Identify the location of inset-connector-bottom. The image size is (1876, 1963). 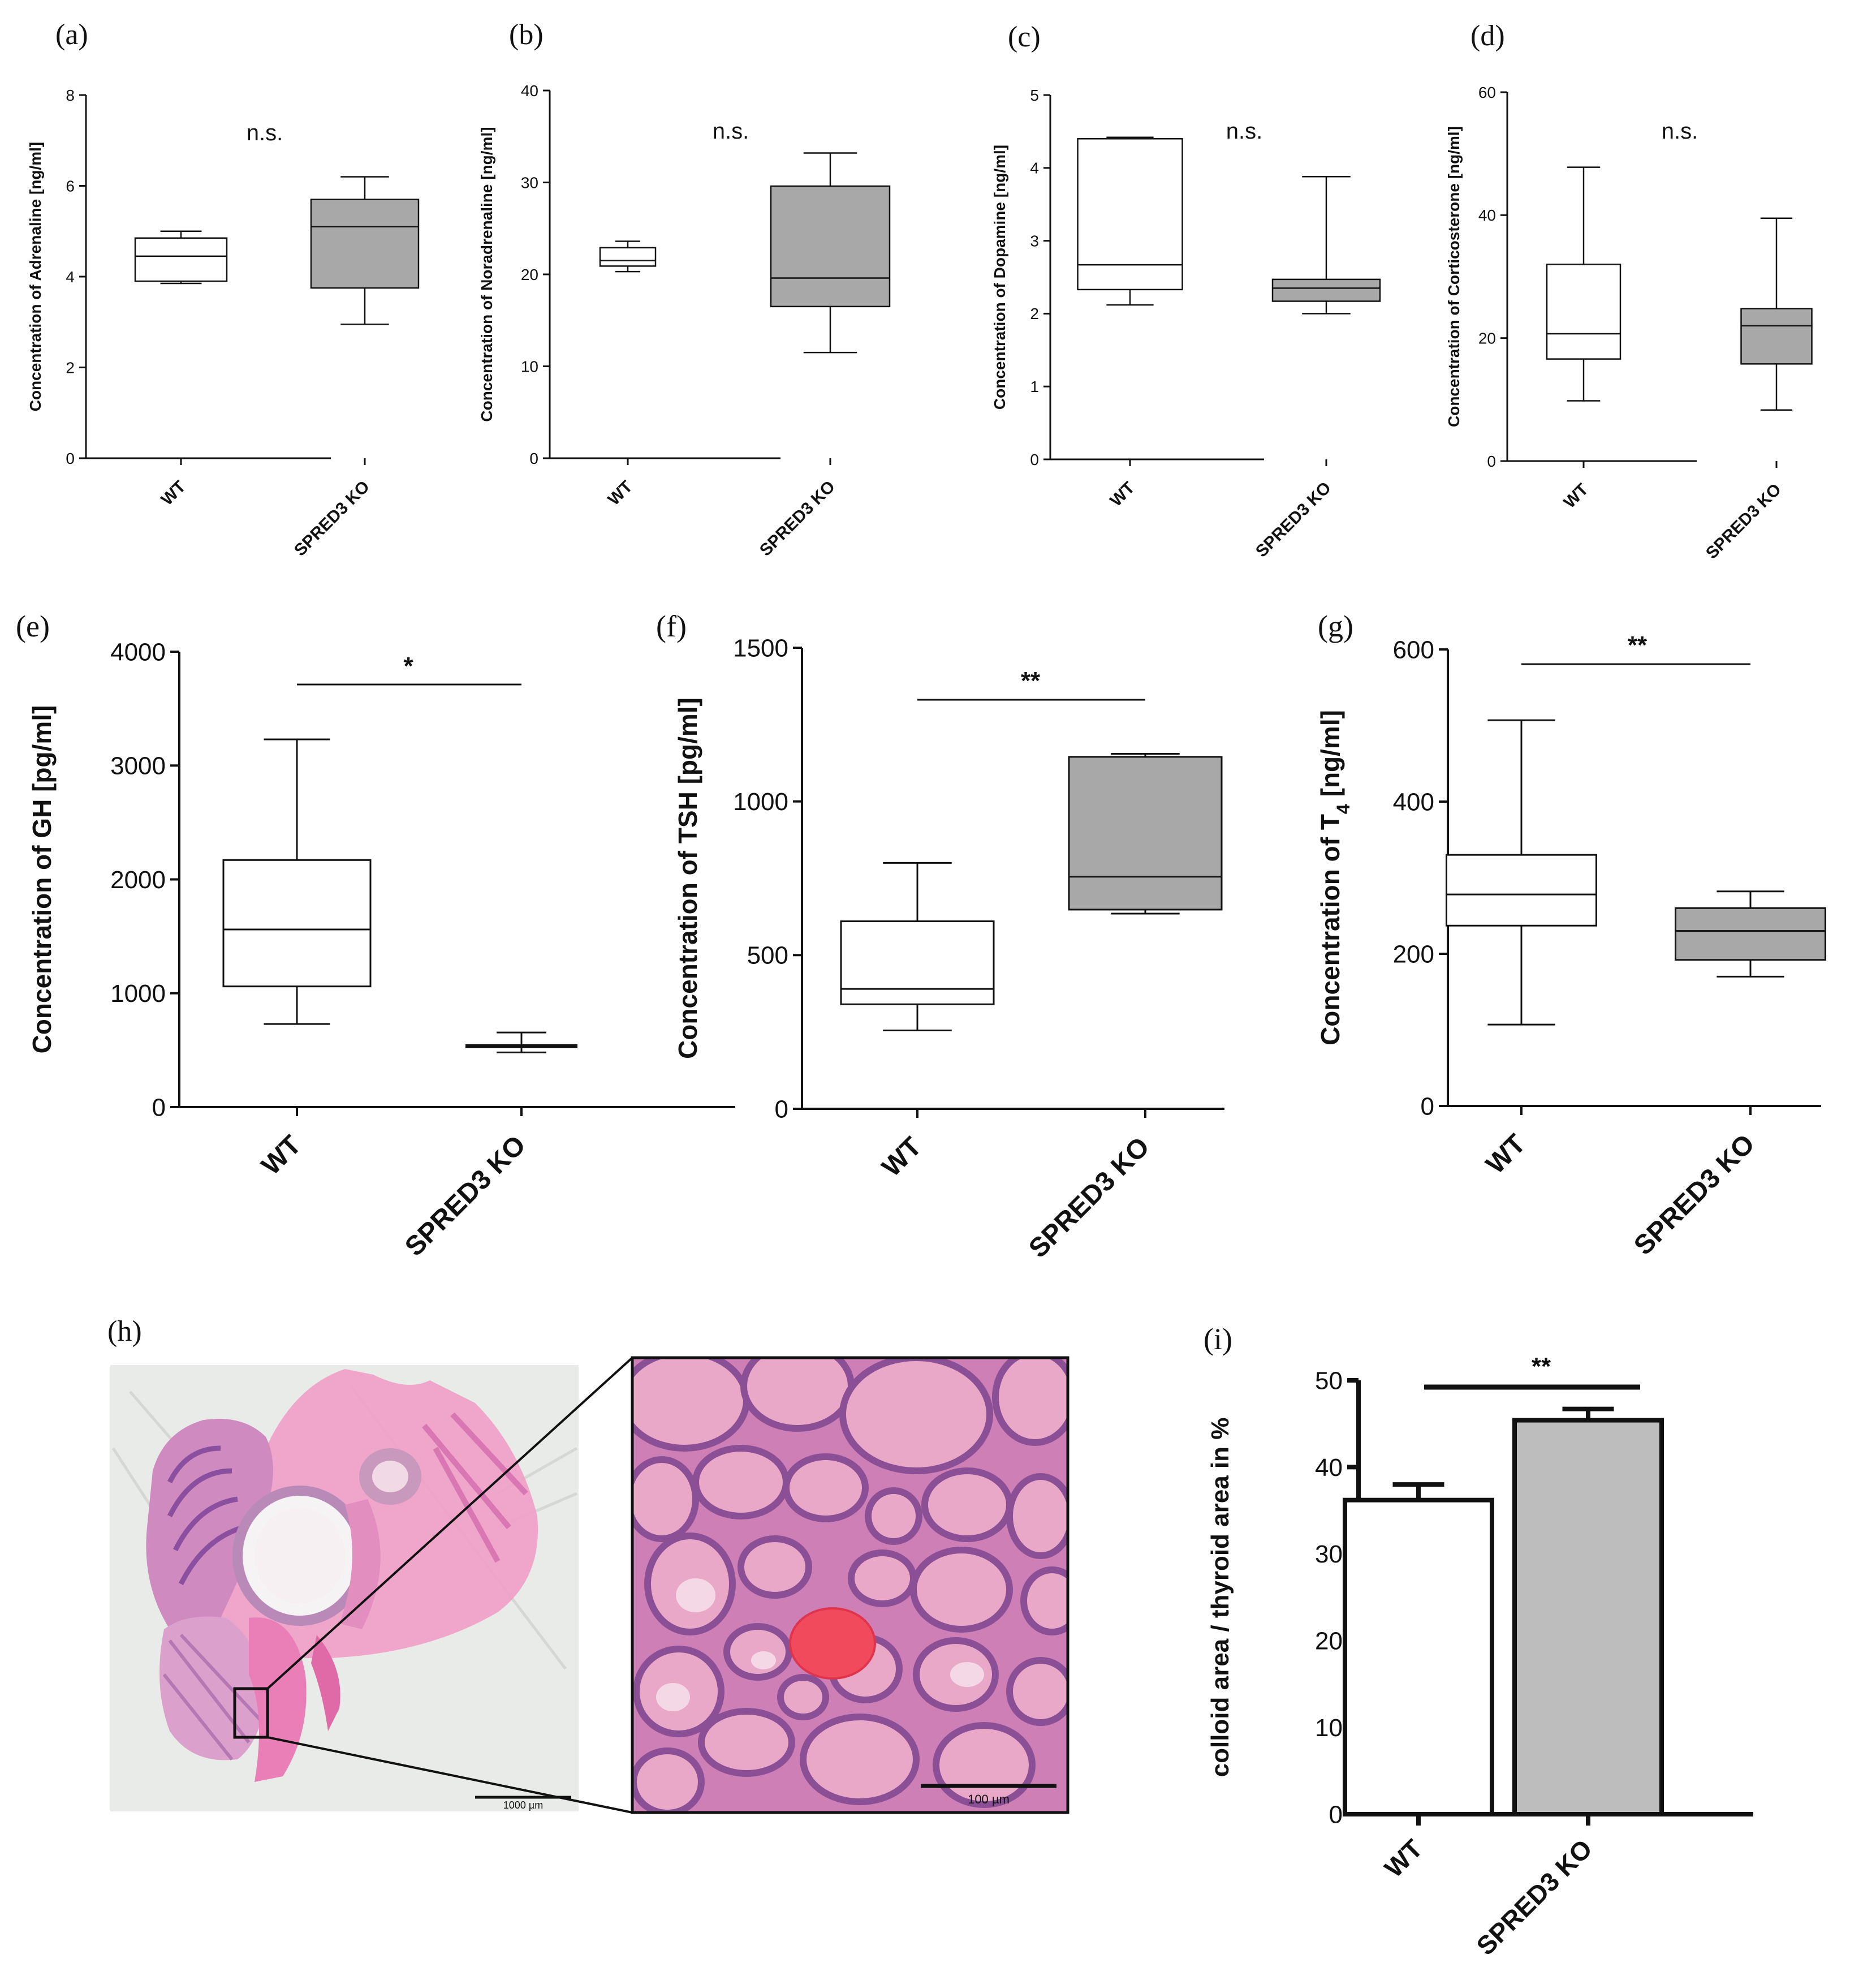
(450, 1775).